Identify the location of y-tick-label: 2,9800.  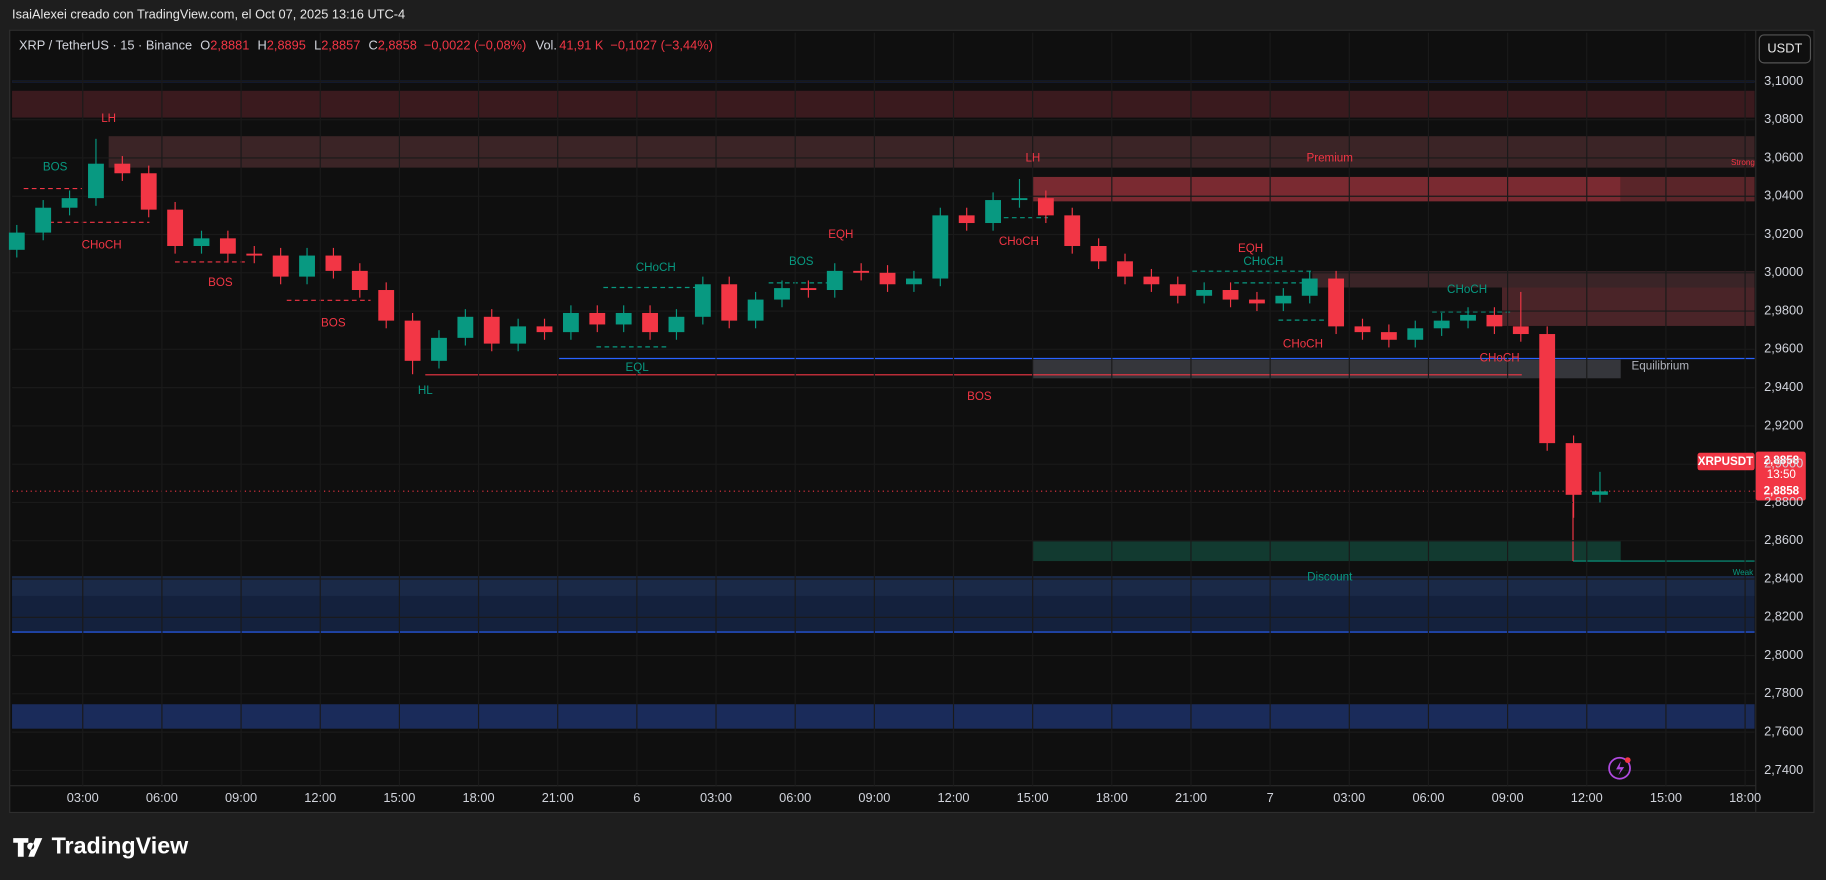
(1783, 309).